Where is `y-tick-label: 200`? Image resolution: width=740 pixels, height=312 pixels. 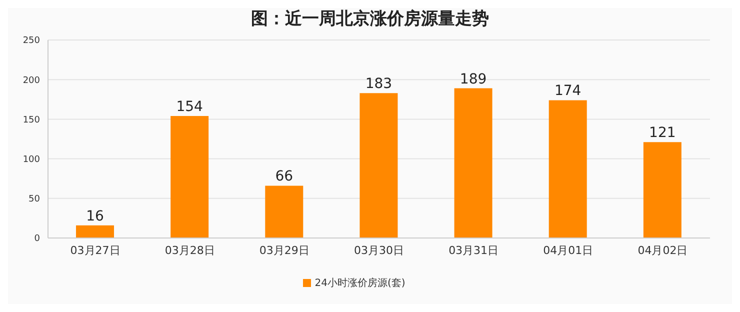 y-tick-label: 200 is located at coordinates (31, 81).